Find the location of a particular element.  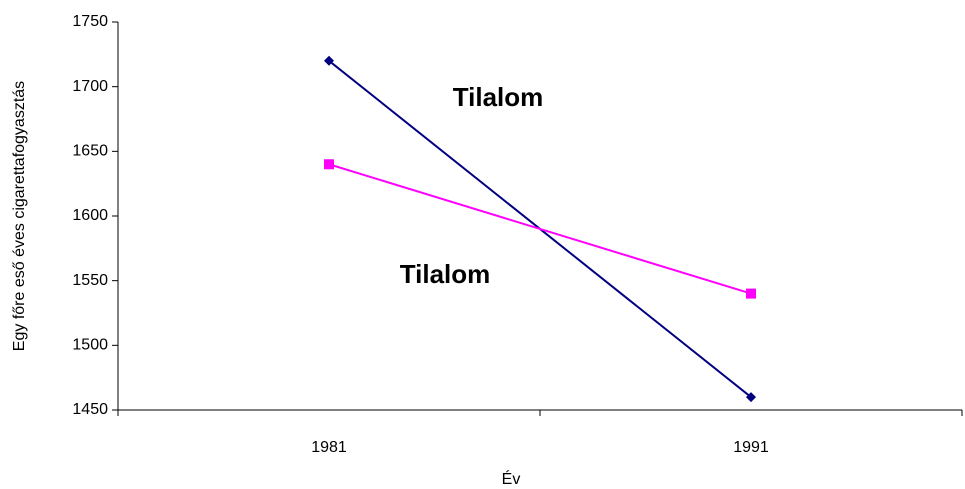

y-axis-label: Egy főre eső éves cigarettafogyasztás is located at coordinates (19, 216).